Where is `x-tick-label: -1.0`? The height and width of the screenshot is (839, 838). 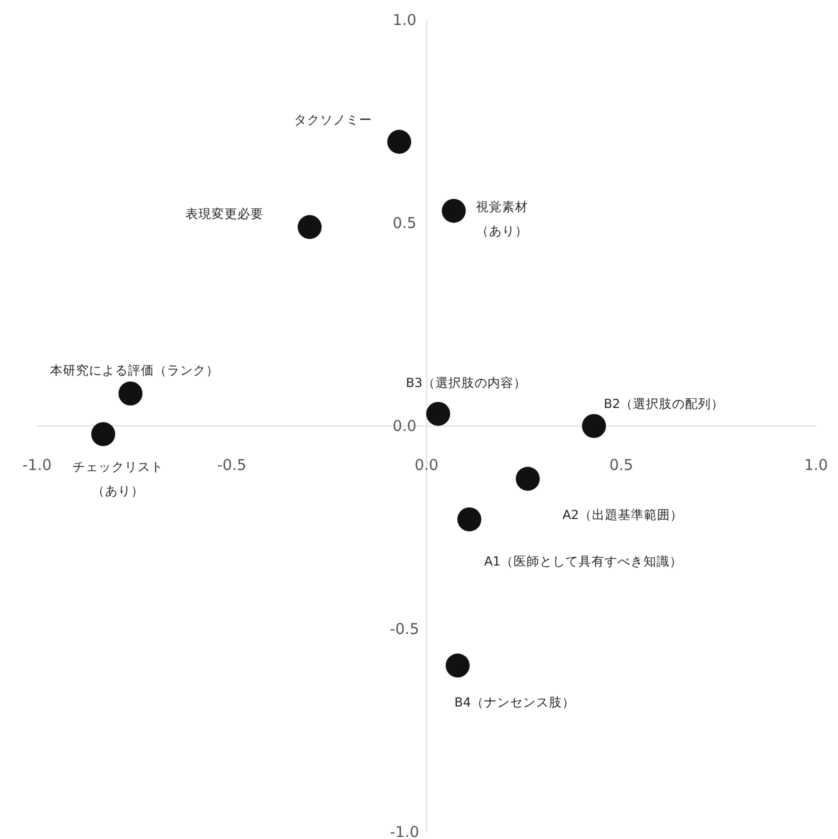
x-tick-label: -1.0 is located at coordinates (37, 465).